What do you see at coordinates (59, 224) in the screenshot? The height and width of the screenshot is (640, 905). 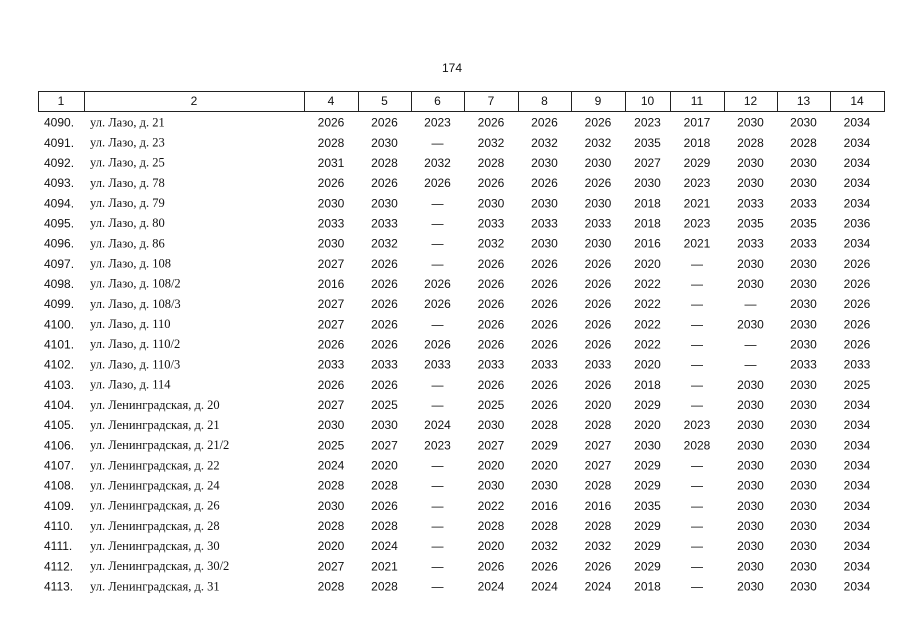 I see `row-number: 4095.` at bounding box center [59, 224].